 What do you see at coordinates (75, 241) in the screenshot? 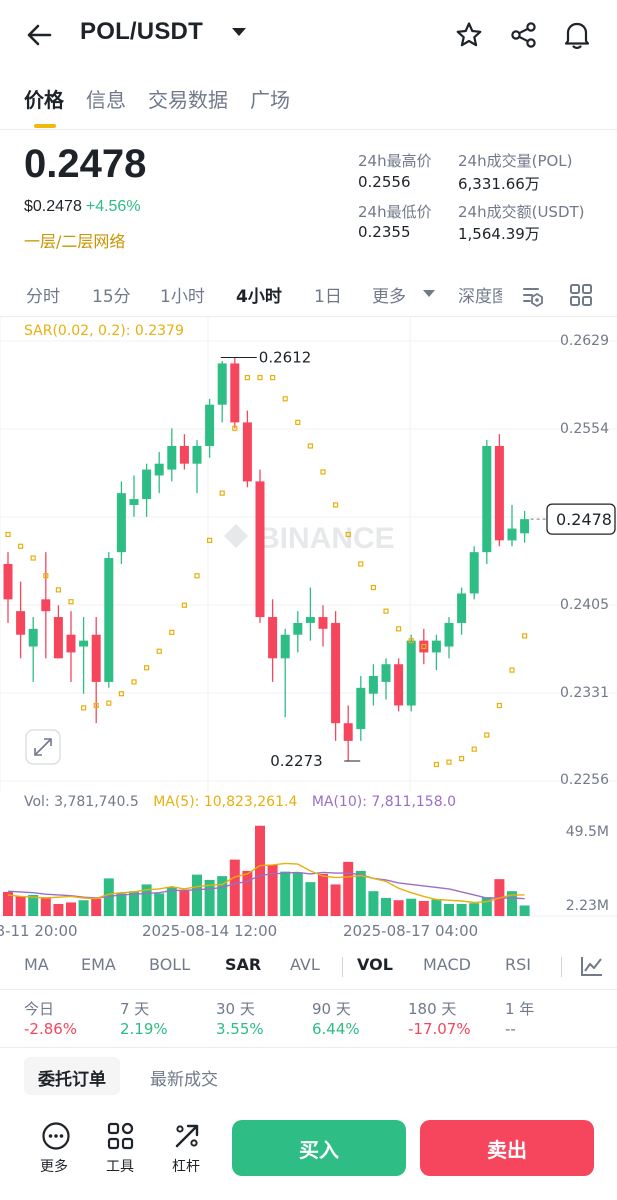
I see `network-tag: 一层/二层网络` at bounding box center [75, 241].